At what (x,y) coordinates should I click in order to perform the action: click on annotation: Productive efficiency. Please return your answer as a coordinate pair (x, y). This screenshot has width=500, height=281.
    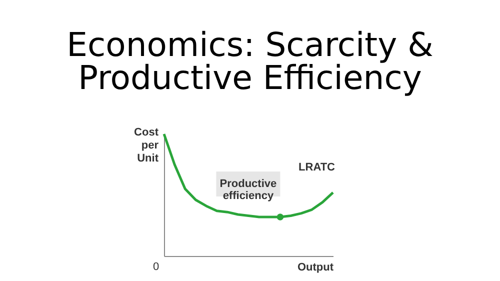
    Looking at the image, I should click on (248, 190).